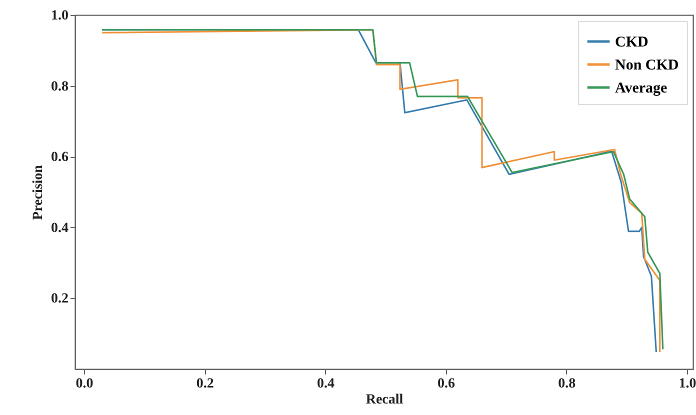 The width and height of the screenshot is (696, 415). What do you see at coordinates (205, 384) in the screenshot?
I see `x-tick-label: 0.2` at bounding box center [205, 384].